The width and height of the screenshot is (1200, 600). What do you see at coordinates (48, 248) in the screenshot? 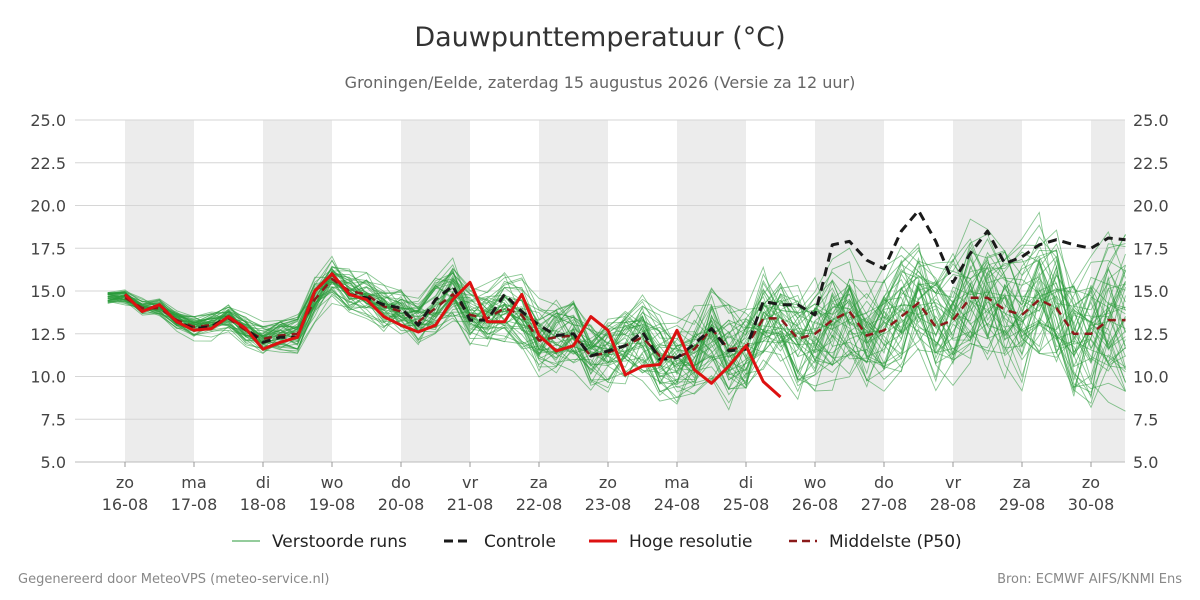
I see `y-tick-label-left: 17.5` at bounding box center [48, 248].